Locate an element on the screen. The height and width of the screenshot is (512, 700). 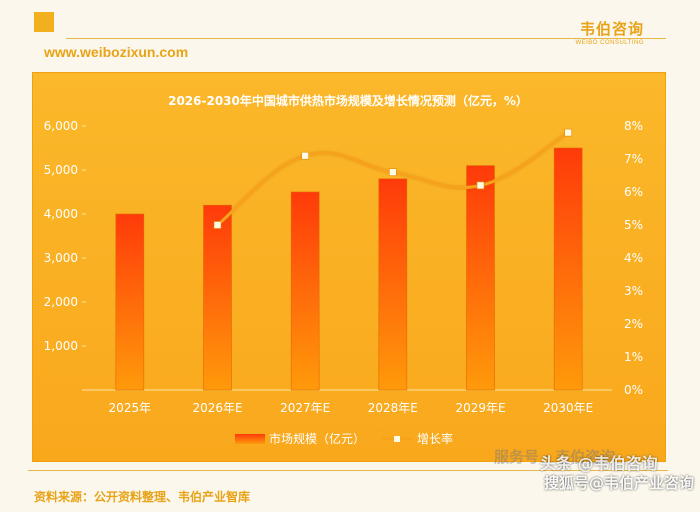
chart-title: 2026-2030年中国城市供热市场规模及增长情况预测（亿元，%） is located at coordinates (348, 100).